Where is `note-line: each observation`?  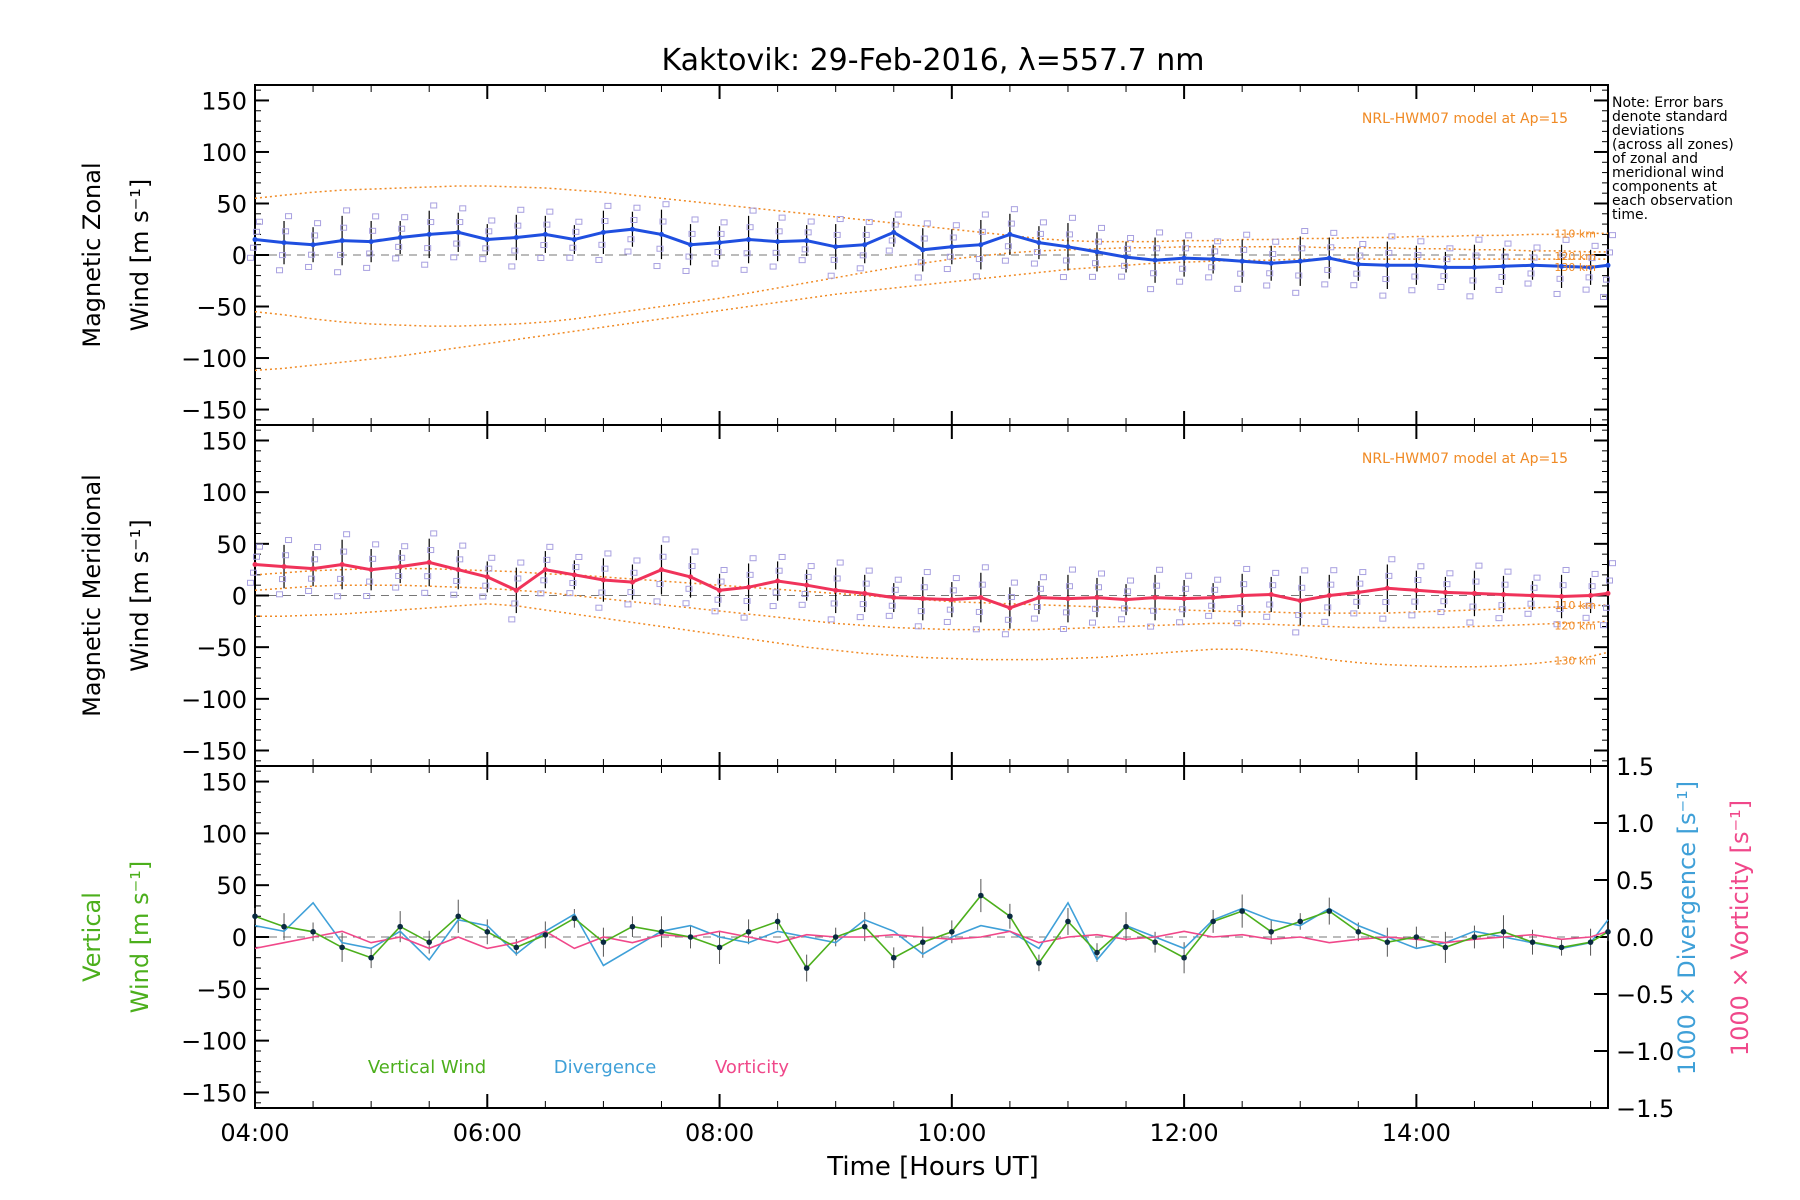
note-line: each observation is located at coordinates (1673, 201).